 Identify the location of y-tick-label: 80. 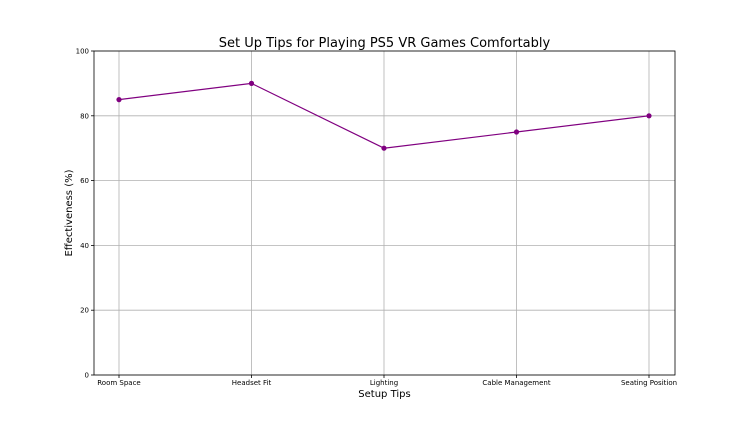
(84, 116).